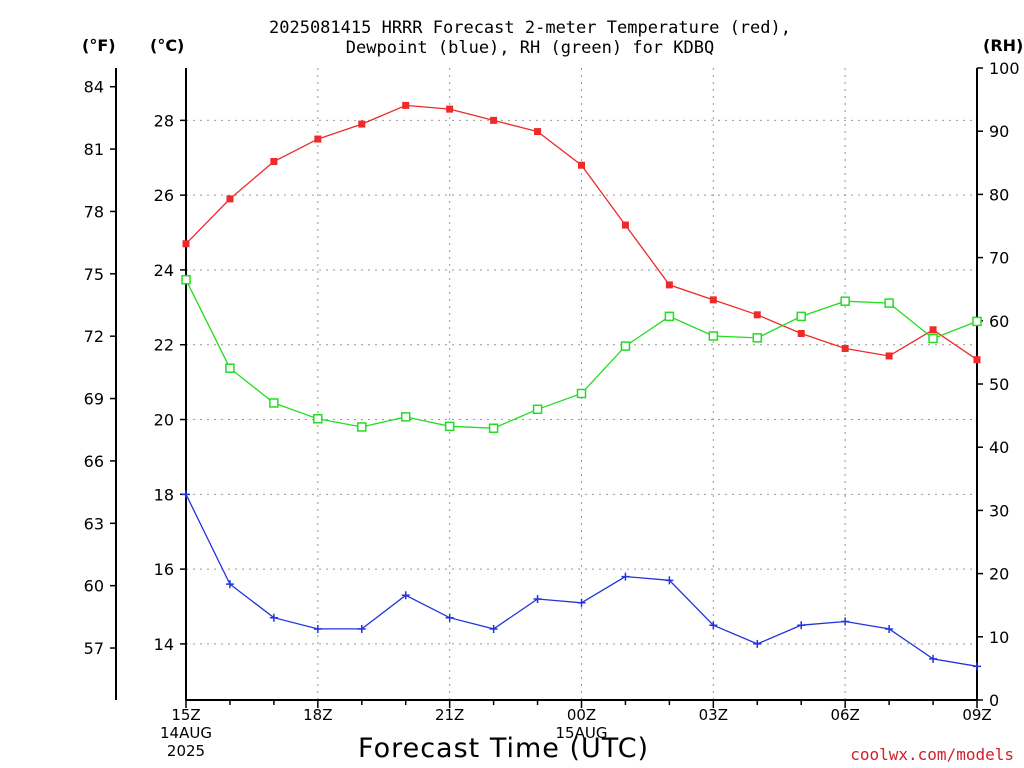 This screenshot has height=768, width=1024. What do you see at coordinates (185, 715) in the screenshot?
I see `x-tick-label: 15Z` at bounding box center [185, 715].